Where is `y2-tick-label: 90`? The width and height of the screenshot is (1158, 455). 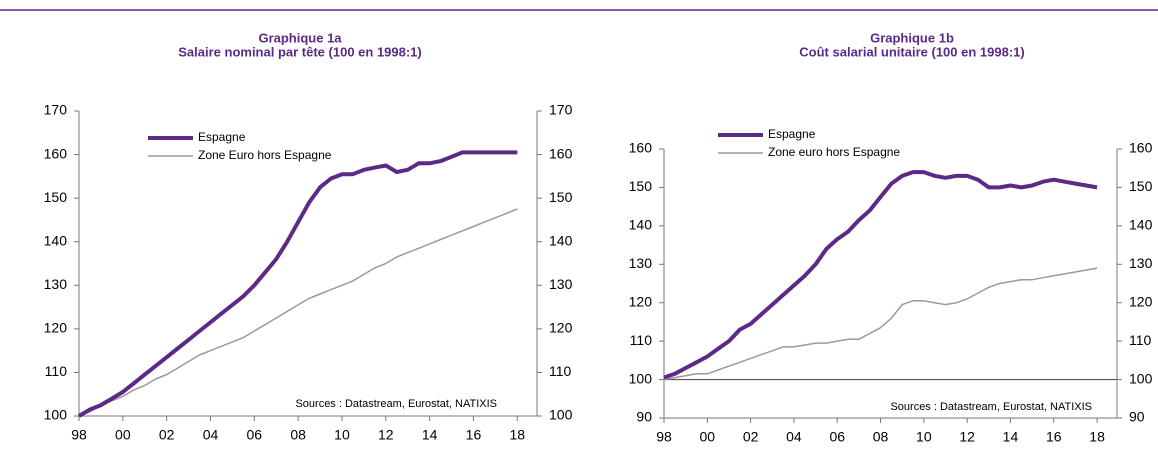 y2-tick-label: 90 is located at coordinates (1137, 417).